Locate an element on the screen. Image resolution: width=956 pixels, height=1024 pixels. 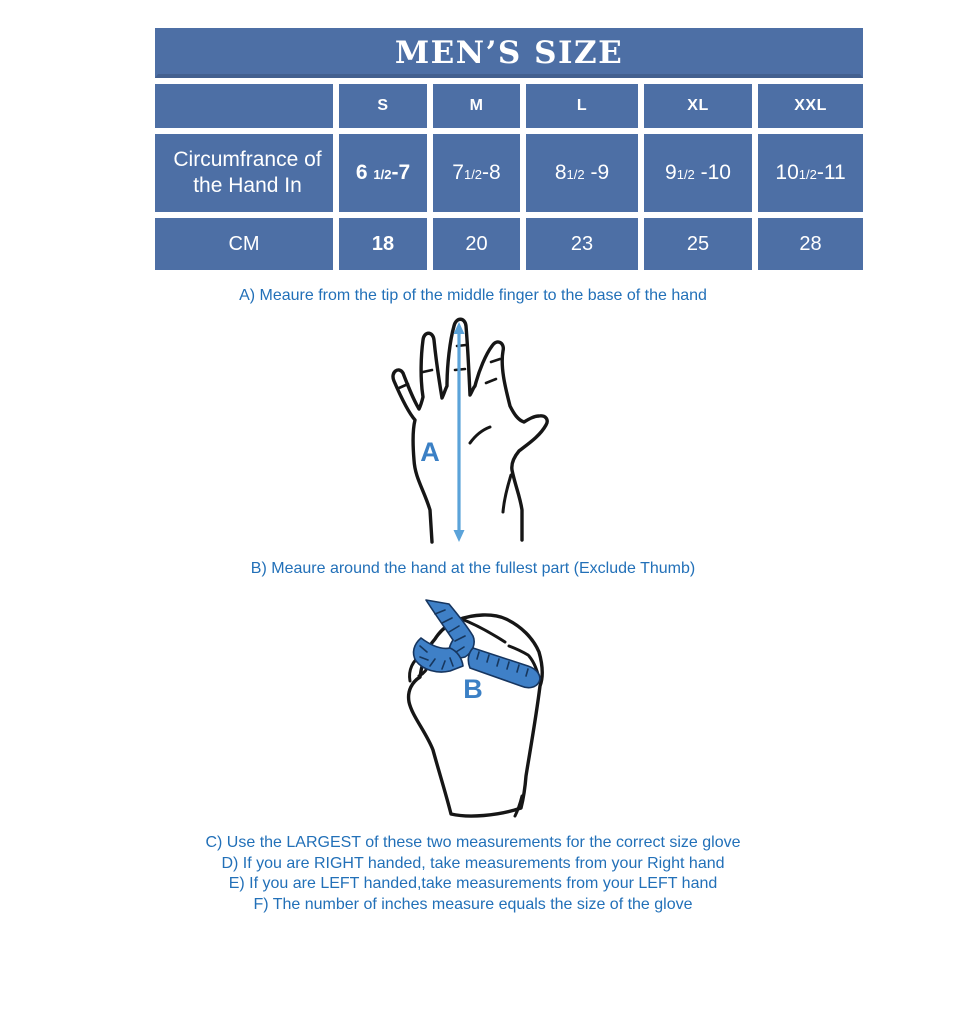
column-header-xxl: XXL is located at coordinates (811, 106).